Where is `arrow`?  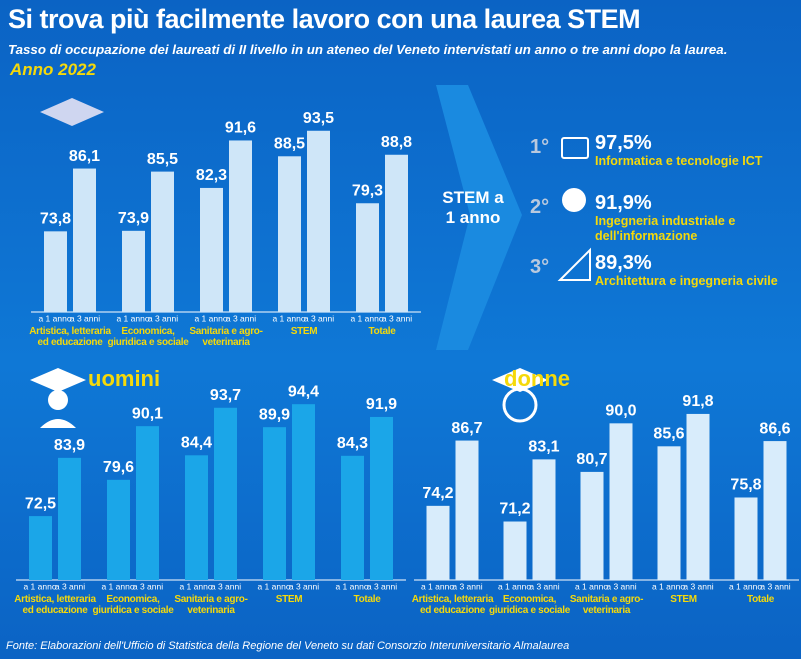
arrow is located at coordinates (479, 217).